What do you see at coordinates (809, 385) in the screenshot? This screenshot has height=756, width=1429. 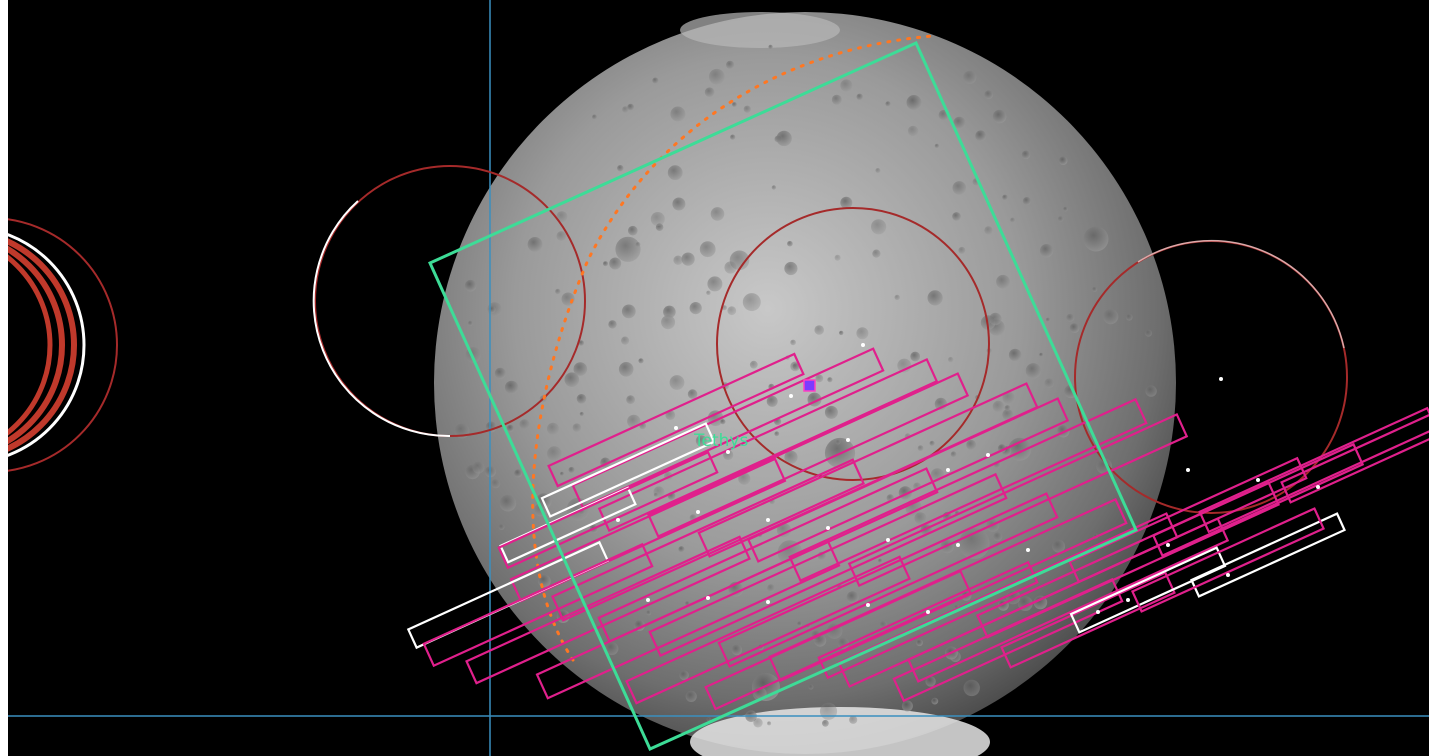 I see `target-marker` at bounding box center [809, 385].